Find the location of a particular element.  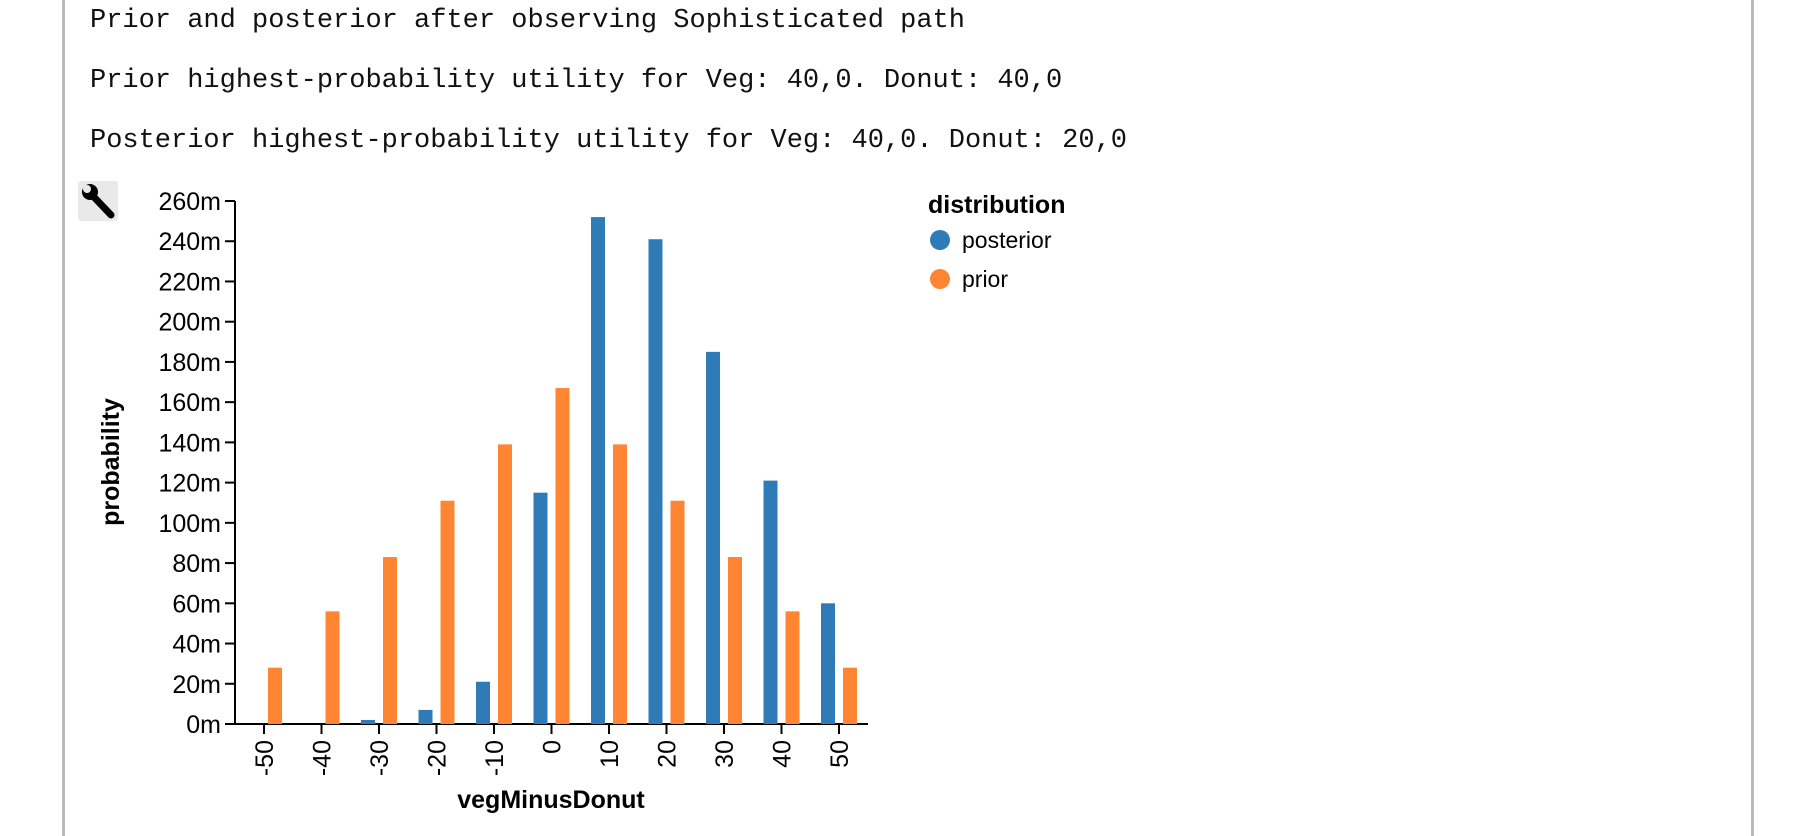

legend-swatch-prior is located at coordinates (940, 279).